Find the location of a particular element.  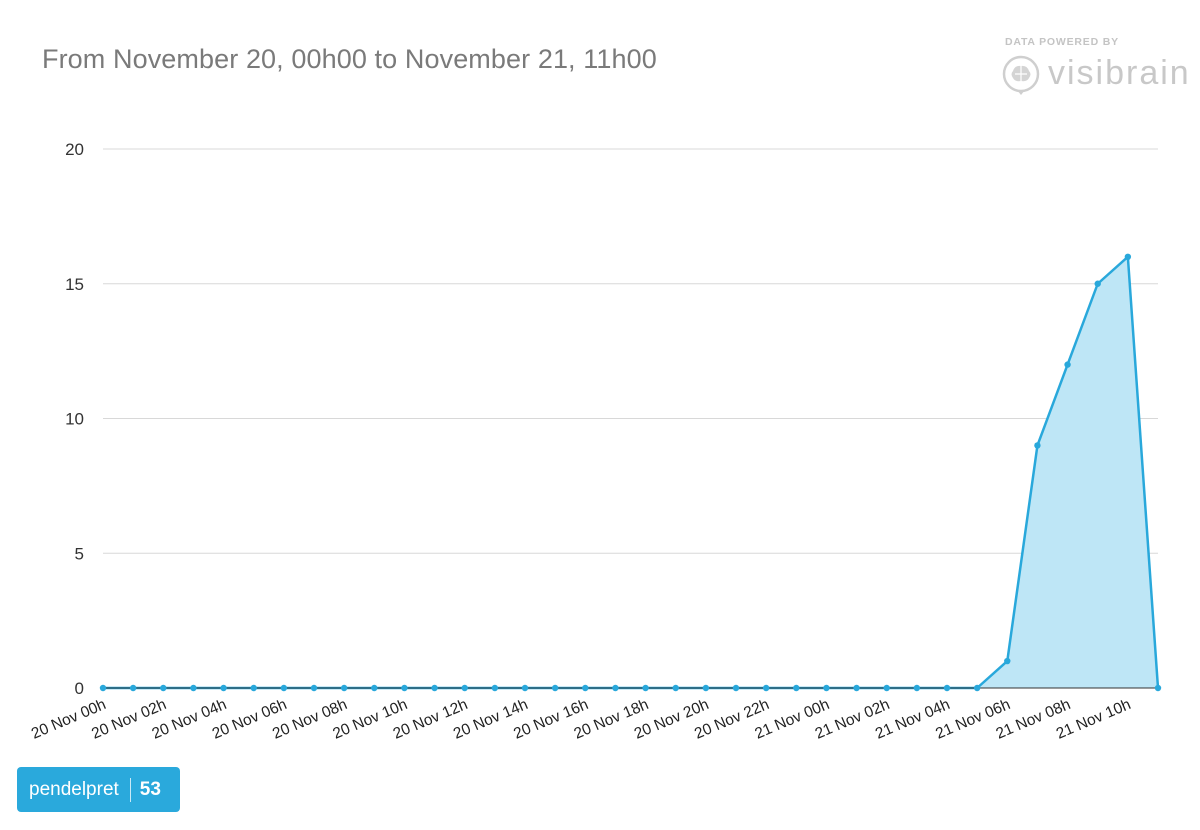

badge-count: 53 is located at coordinates (150, 789).